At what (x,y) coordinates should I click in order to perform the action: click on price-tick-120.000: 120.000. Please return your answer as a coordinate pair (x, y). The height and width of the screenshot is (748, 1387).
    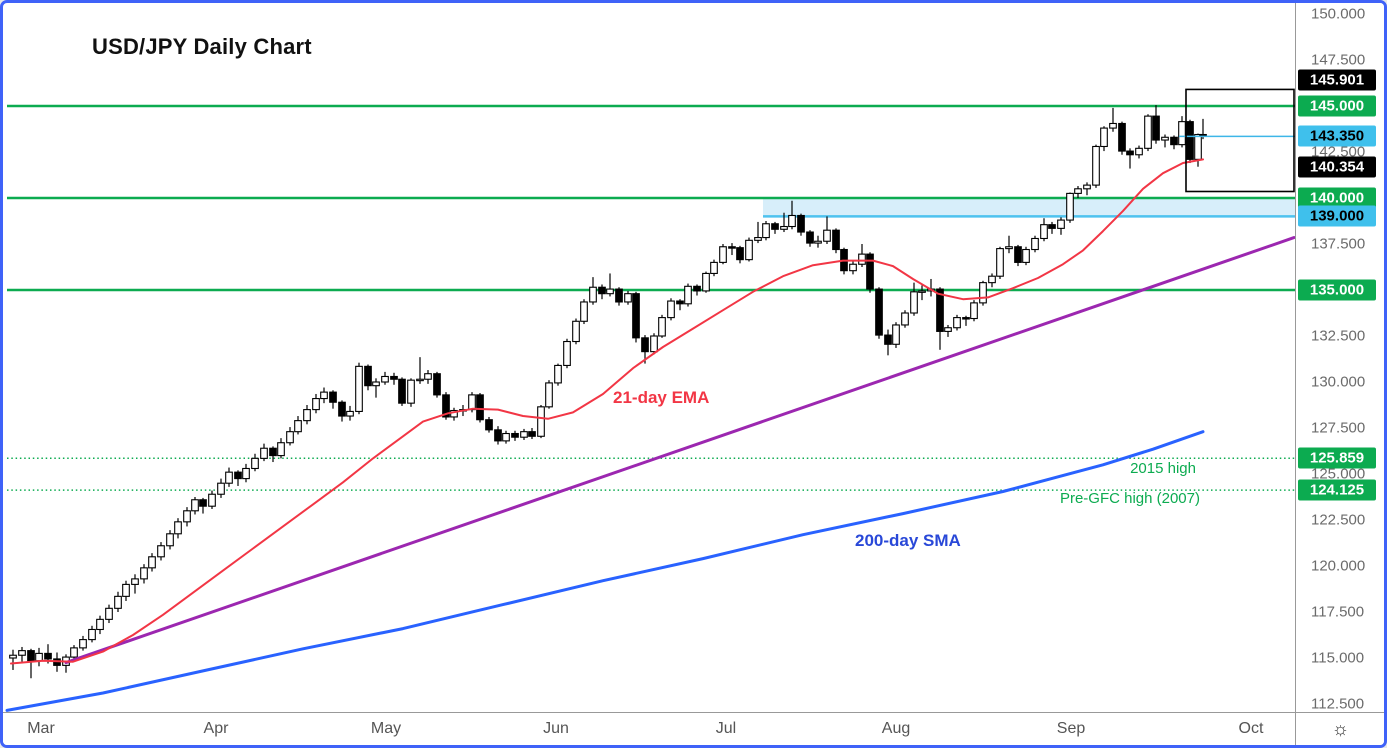
    Looking at the image, I should click on (1338, 566).